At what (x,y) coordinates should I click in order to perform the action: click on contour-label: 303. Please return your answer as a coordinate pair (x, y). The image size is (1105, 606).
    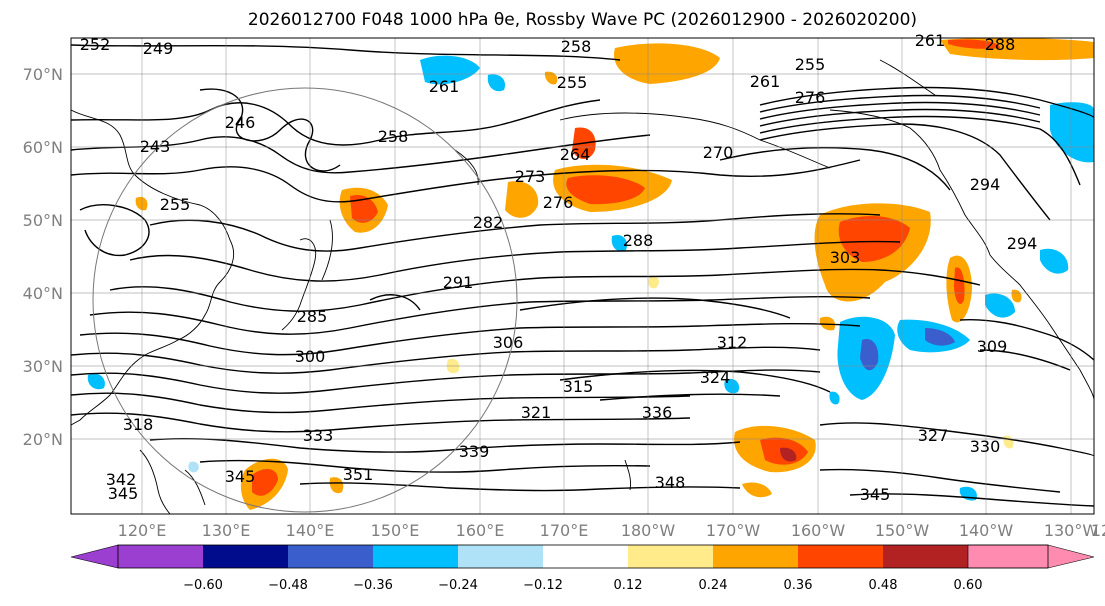
    Looking at the image, I should click on (845, 257).